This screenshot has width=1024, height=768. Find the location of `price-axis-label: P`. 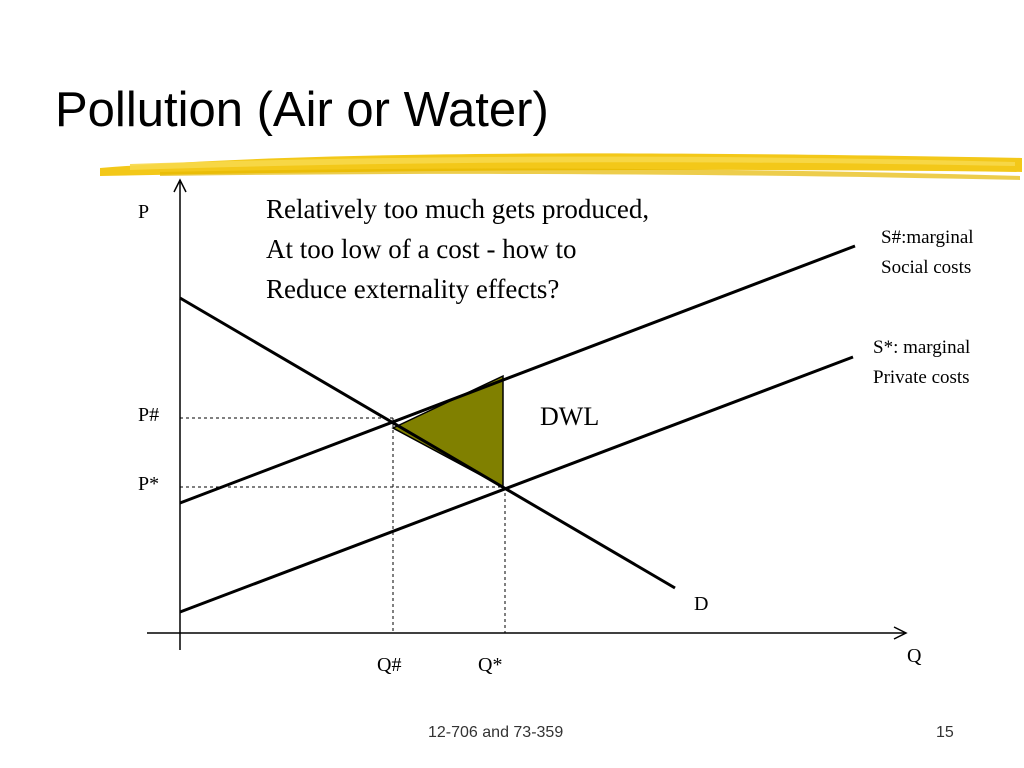

price-axis-label: P is located at coordinates (143, 212).